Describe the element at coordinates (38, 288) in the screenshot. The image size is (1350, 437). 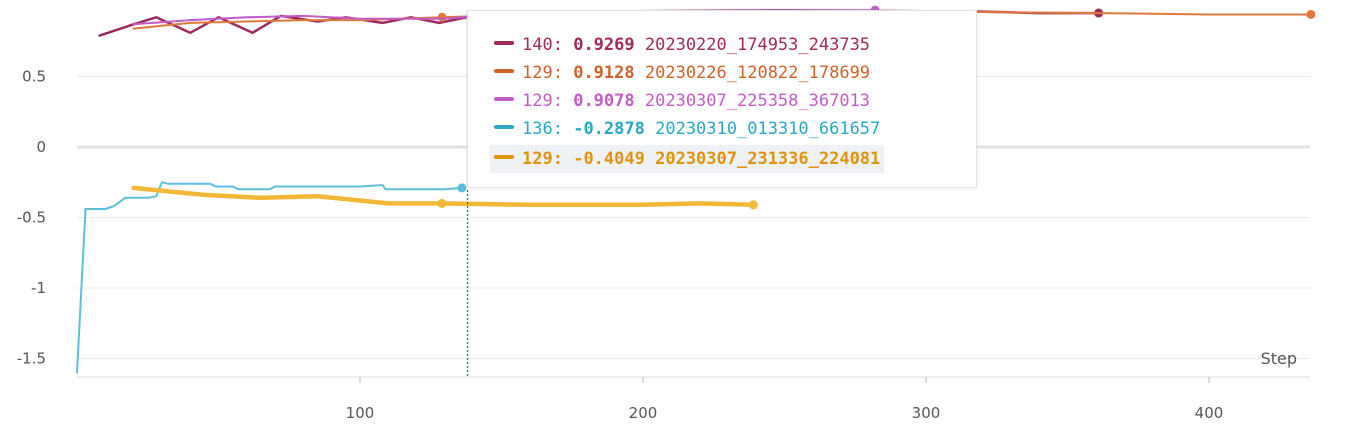
I see `y-tick-label: -1` at that location.